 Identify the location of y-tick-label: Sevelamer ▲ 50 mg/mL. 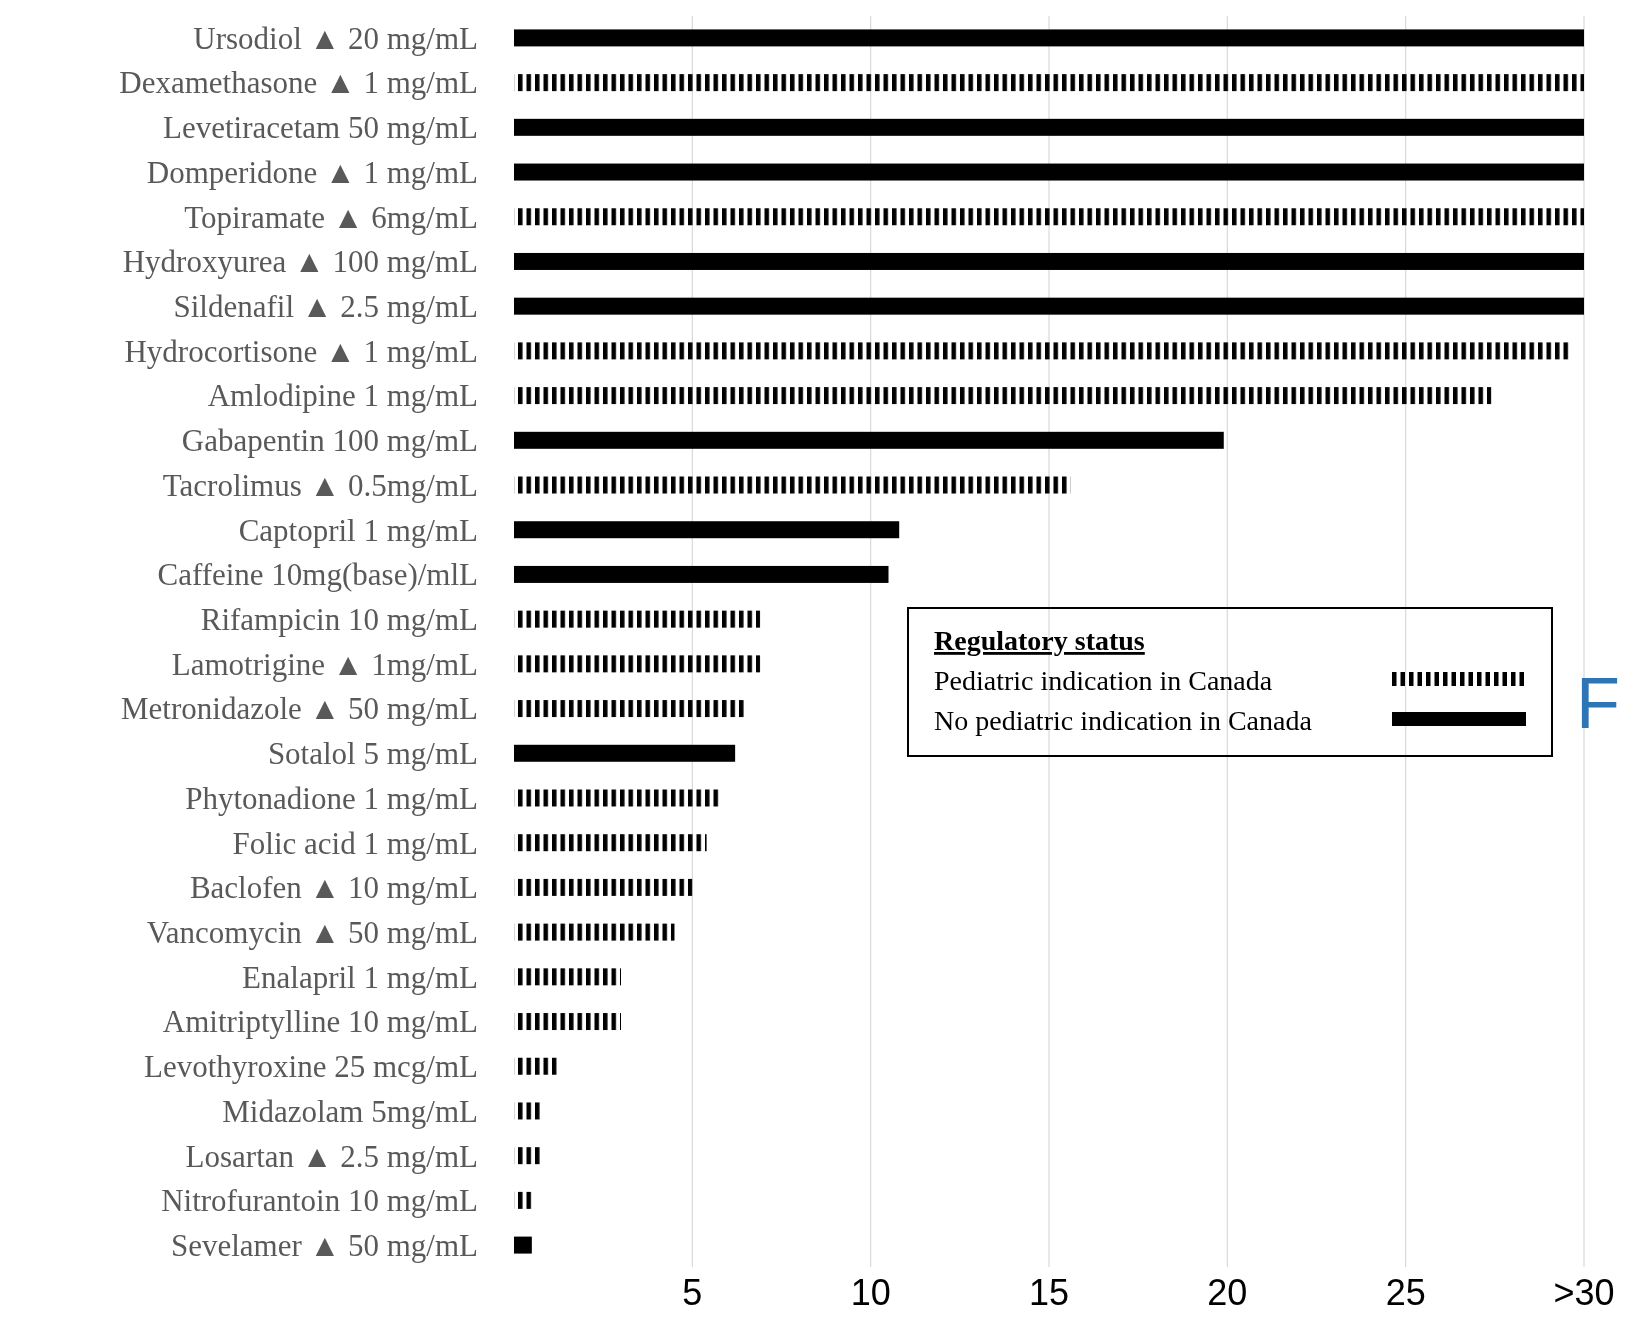
(324, 1245).